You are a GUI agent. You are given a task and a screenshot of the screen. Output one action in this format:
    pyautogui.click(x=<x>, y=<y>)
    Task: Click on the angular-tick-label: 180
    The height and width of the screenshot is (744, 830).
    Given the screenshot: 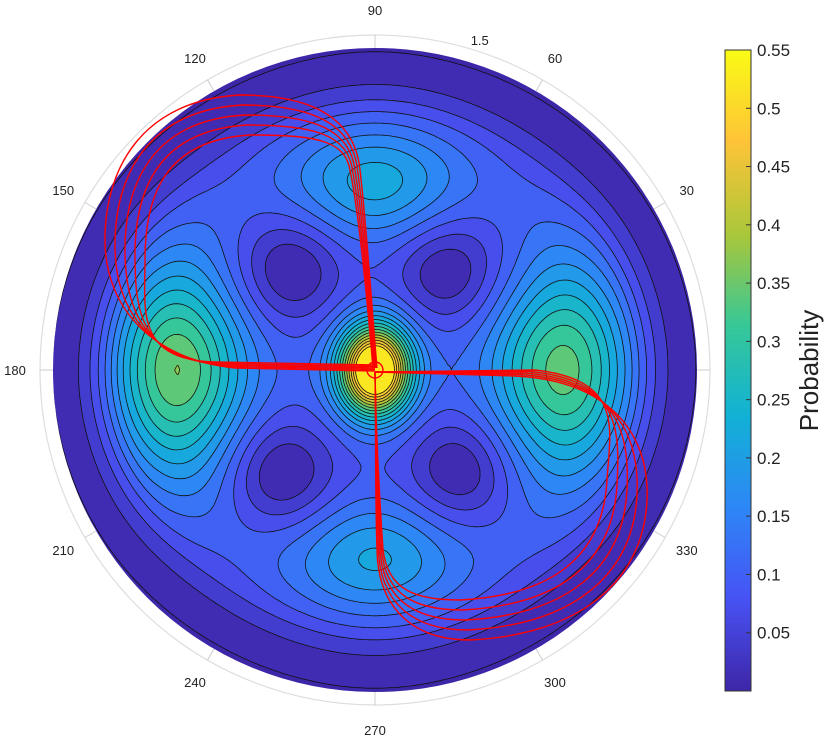 What is the action you would take?
    pyautogui.click(x=15, y=370)
    